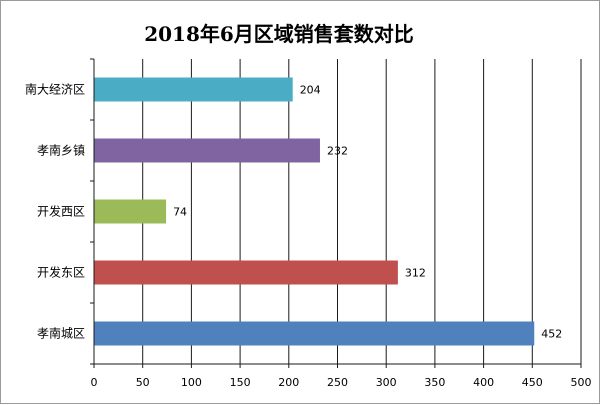  I want to click on x-tick-label-450: 450, so click(532, 382).